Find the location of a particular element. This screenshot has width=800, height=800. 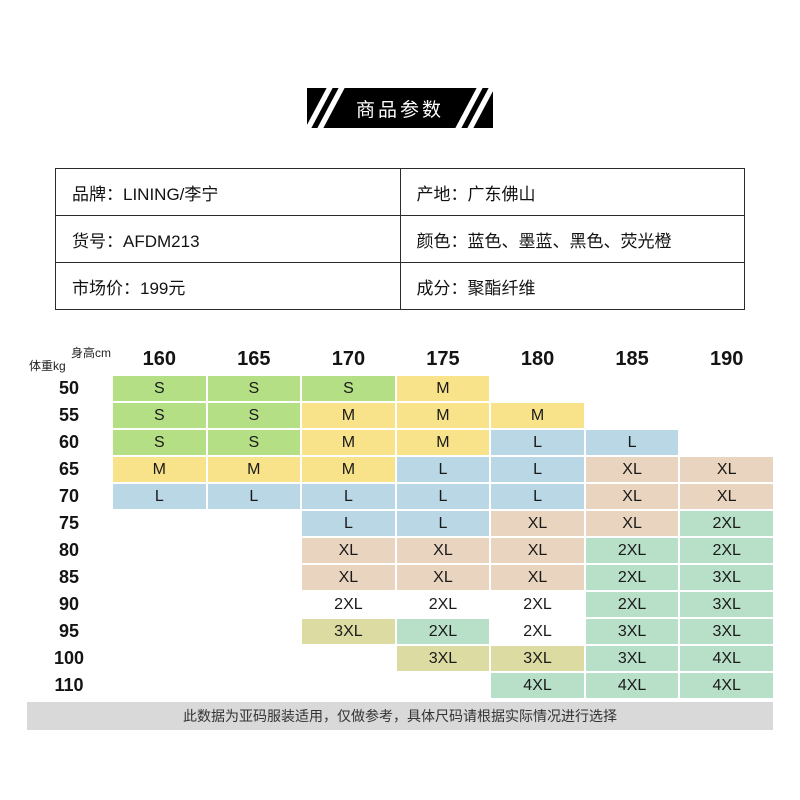

height-header: 190 is located at coordinates (727, 358).